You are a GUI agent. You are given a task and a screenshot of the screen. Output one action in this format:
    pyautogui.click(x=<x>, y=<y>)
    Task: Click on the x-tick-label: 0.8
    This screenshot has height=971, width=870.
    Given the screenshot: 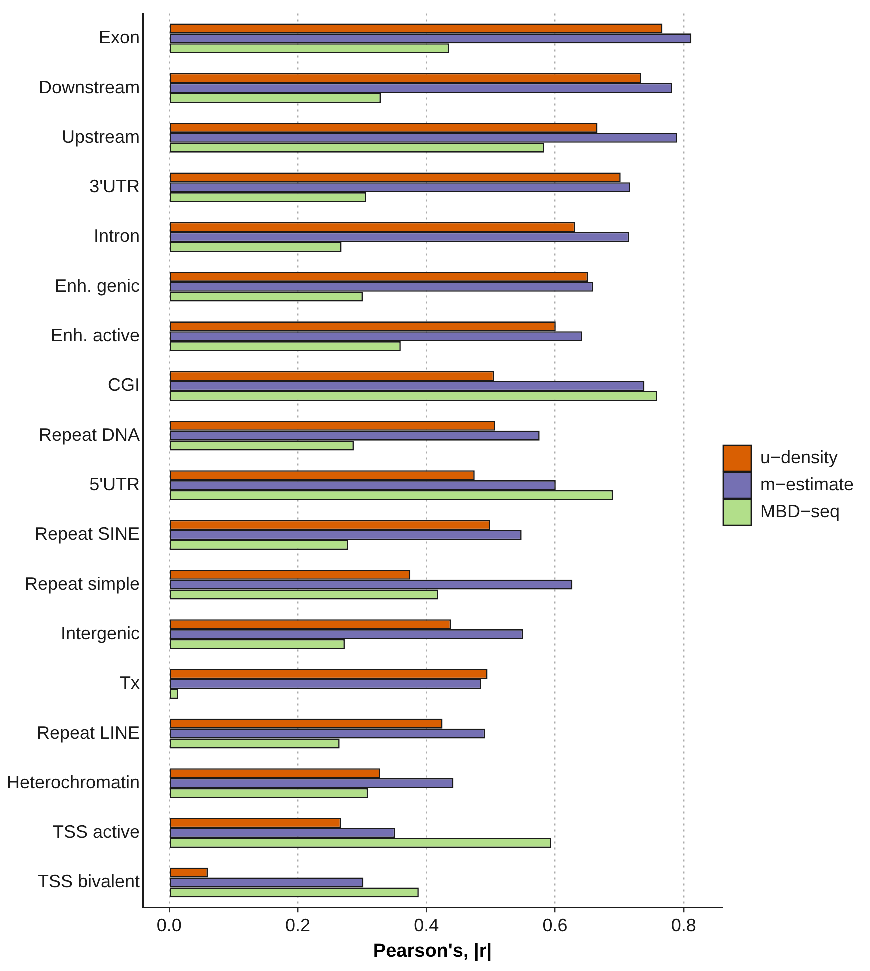 What is the action you would take?
    pyautogui.click(x=683, y=925)
    